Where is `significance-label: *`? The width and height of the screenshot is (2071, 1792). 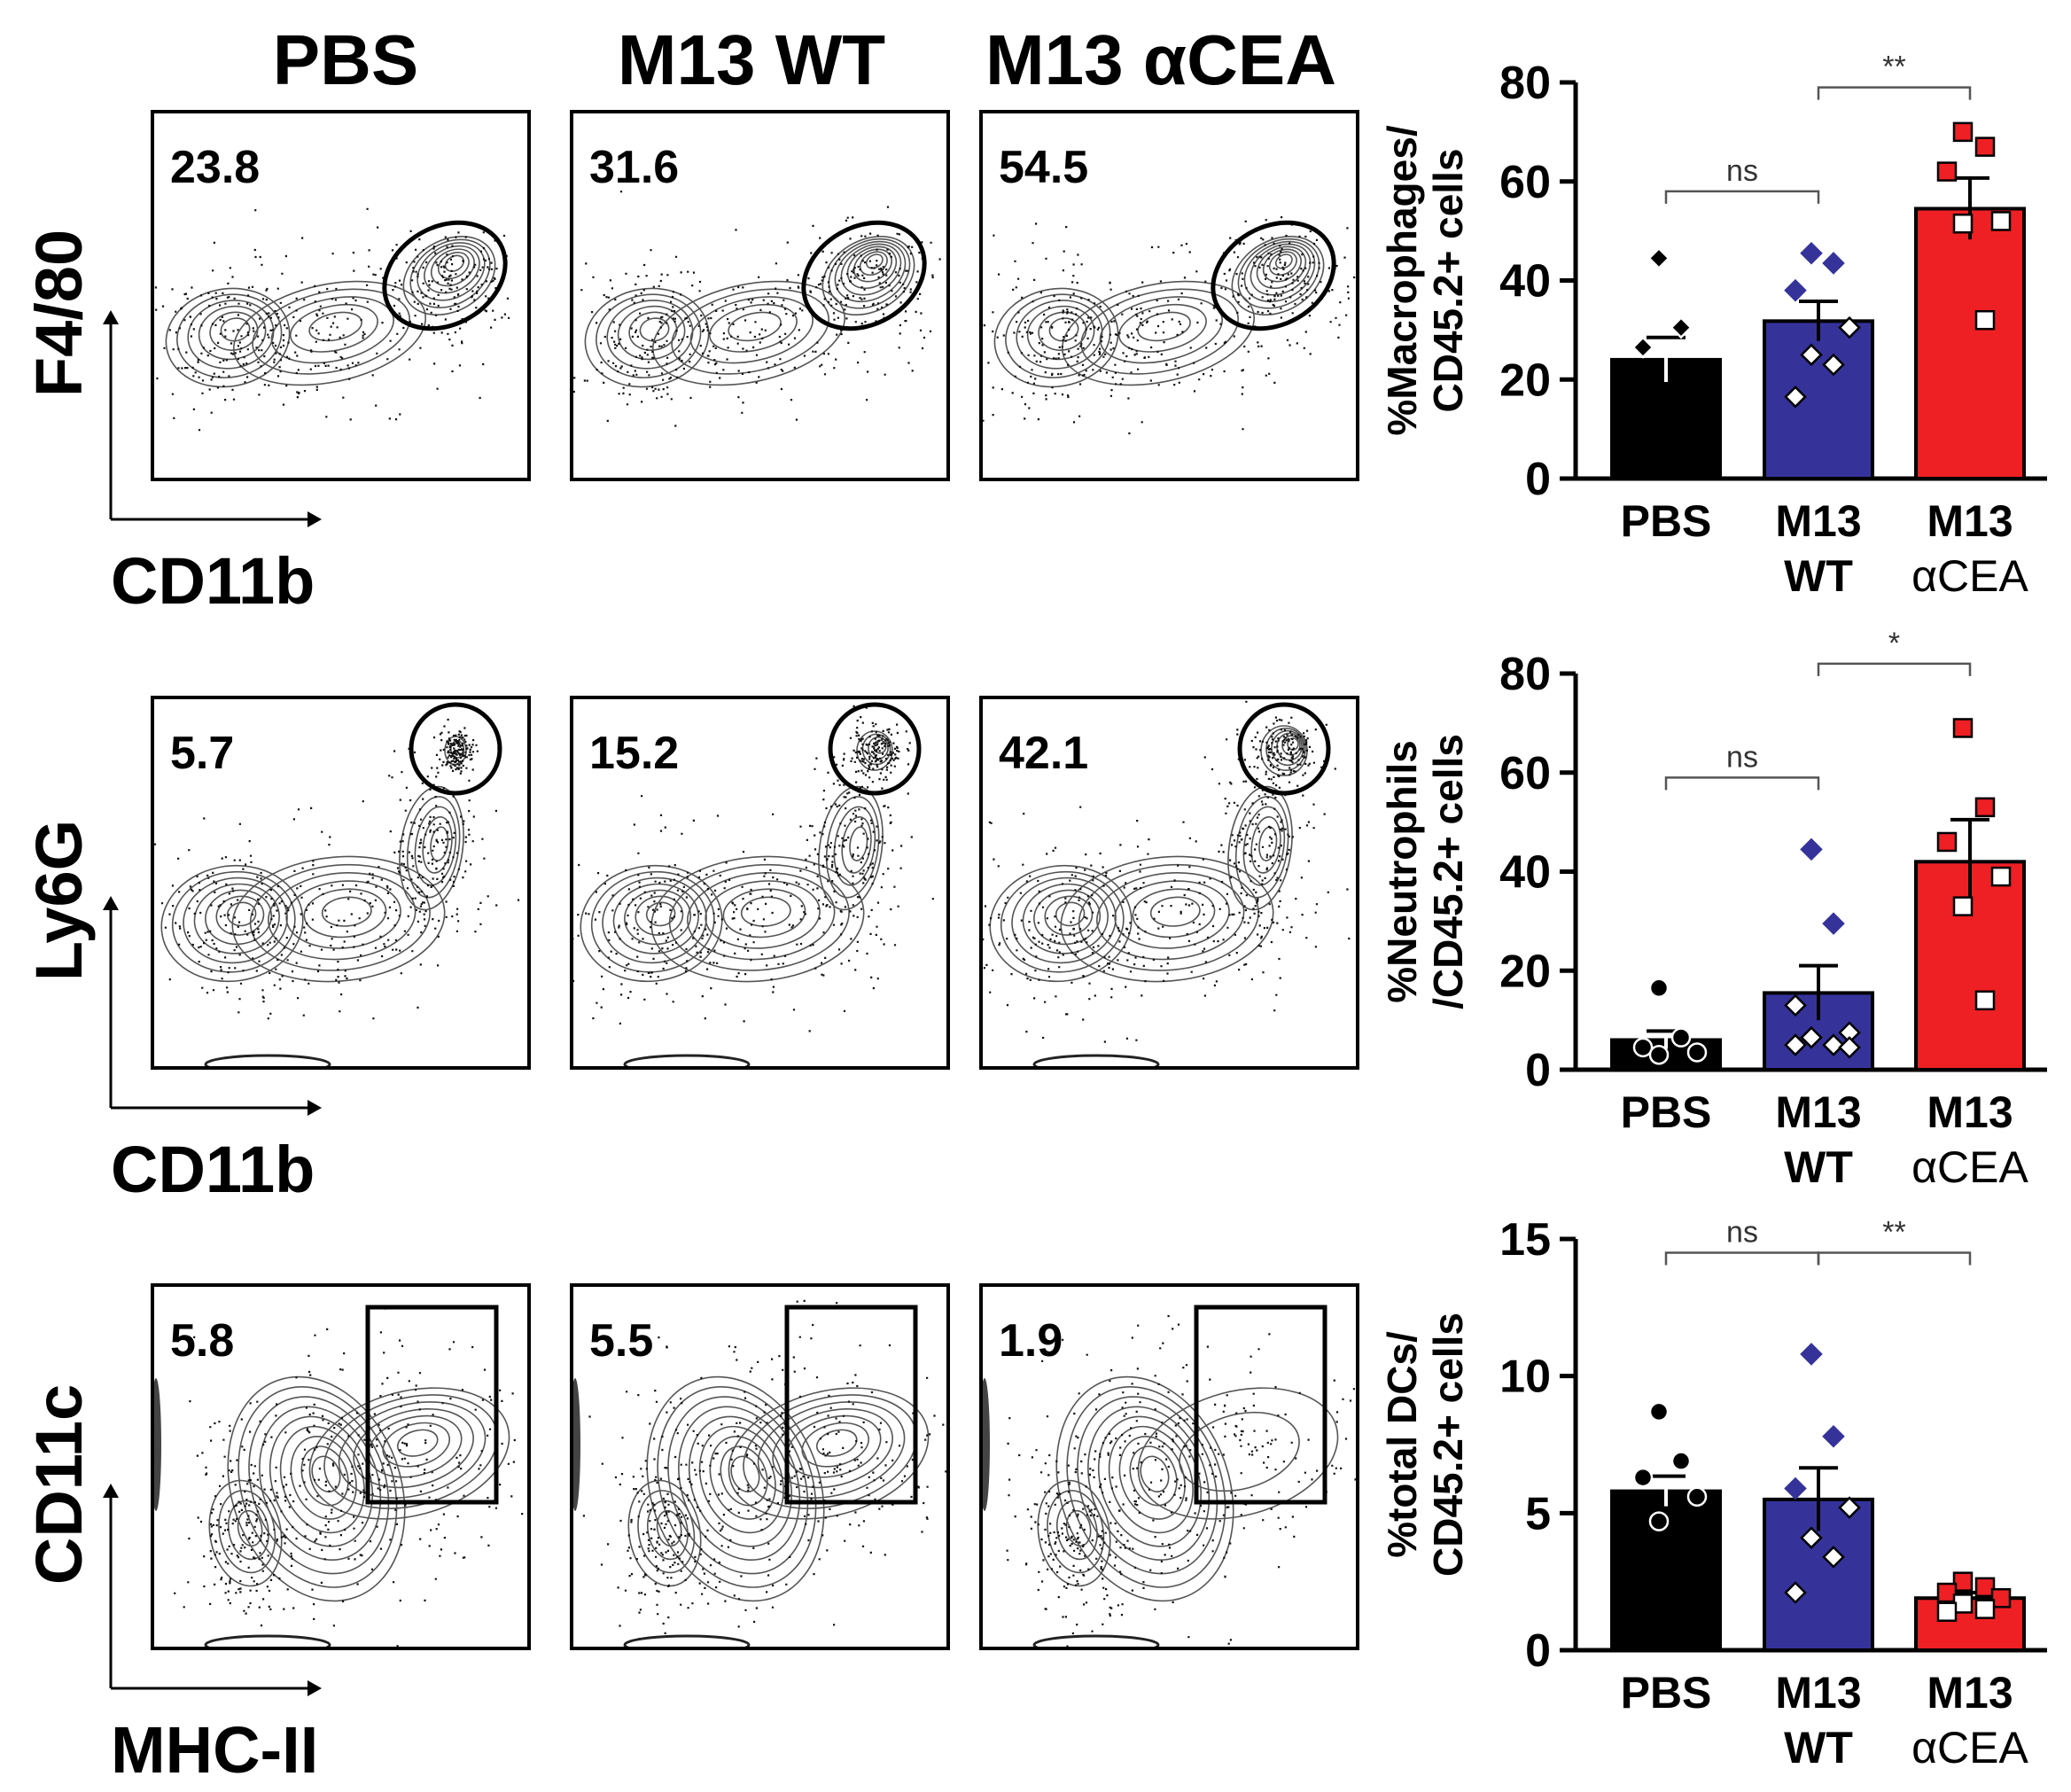
significance-label: * is located at coordinates (1894, 643).